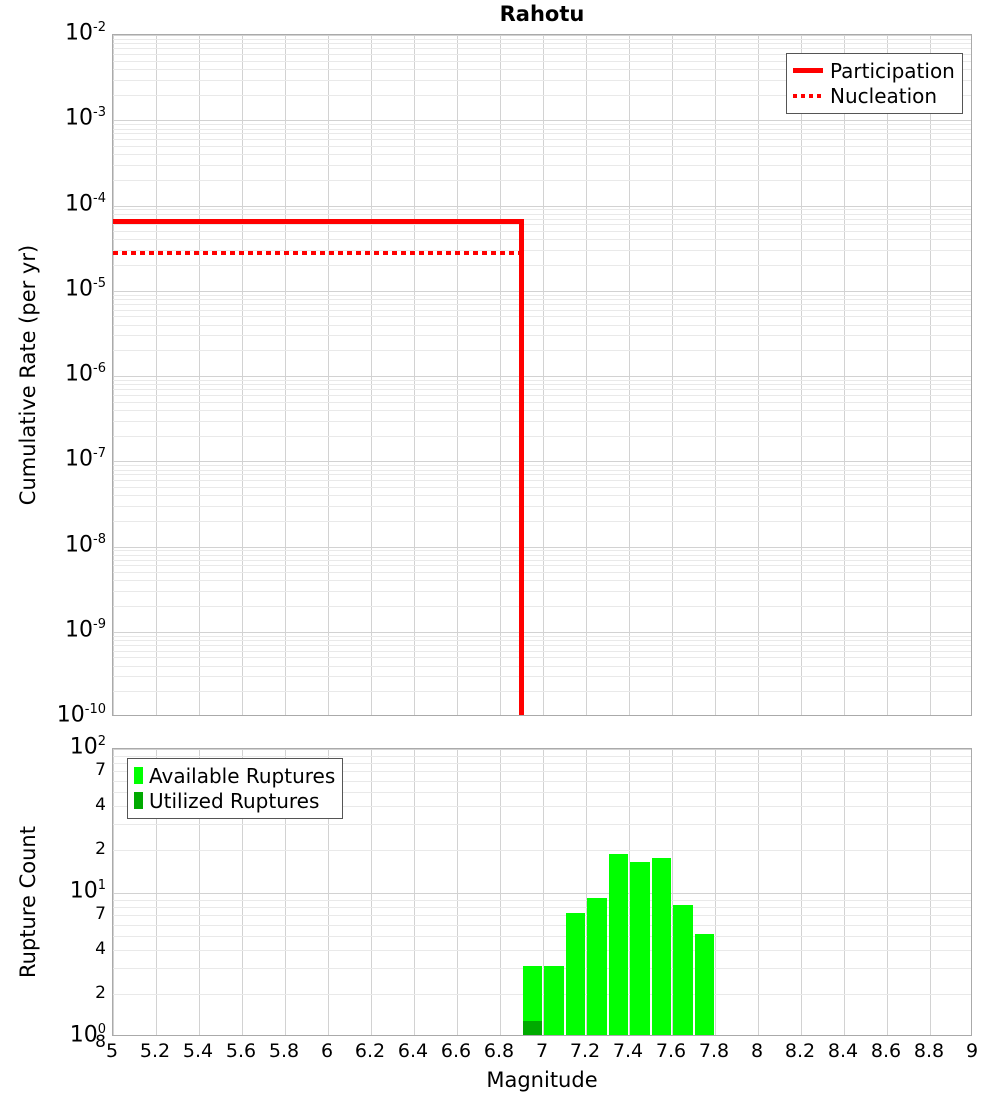  What do you see at coordinates (499, 1051) in the screenshot?
I see `x-tick-label: 6.8` at bounding box center [499, 1051].